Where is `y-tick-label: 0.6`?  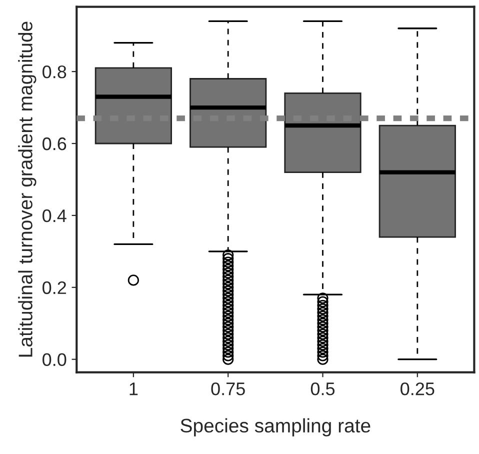
y-tick-label: 0.6 is located at coordinates (54, 143).